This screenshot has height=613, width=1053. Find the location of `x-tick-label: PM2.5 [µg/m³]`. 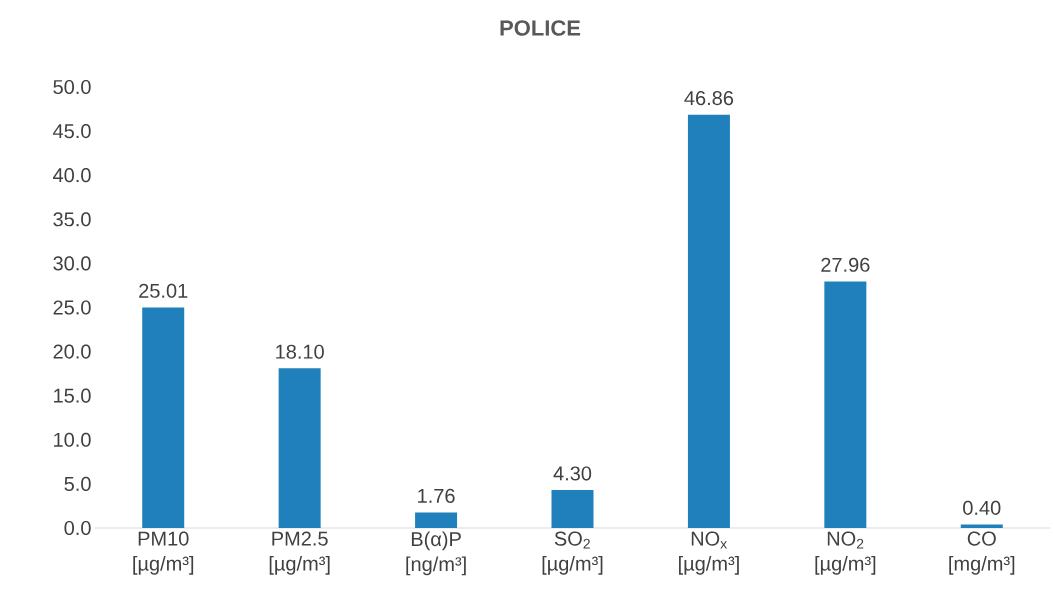

x-tick-label: PM2.5 [µg/m³] is located at coordinates (299, 553).